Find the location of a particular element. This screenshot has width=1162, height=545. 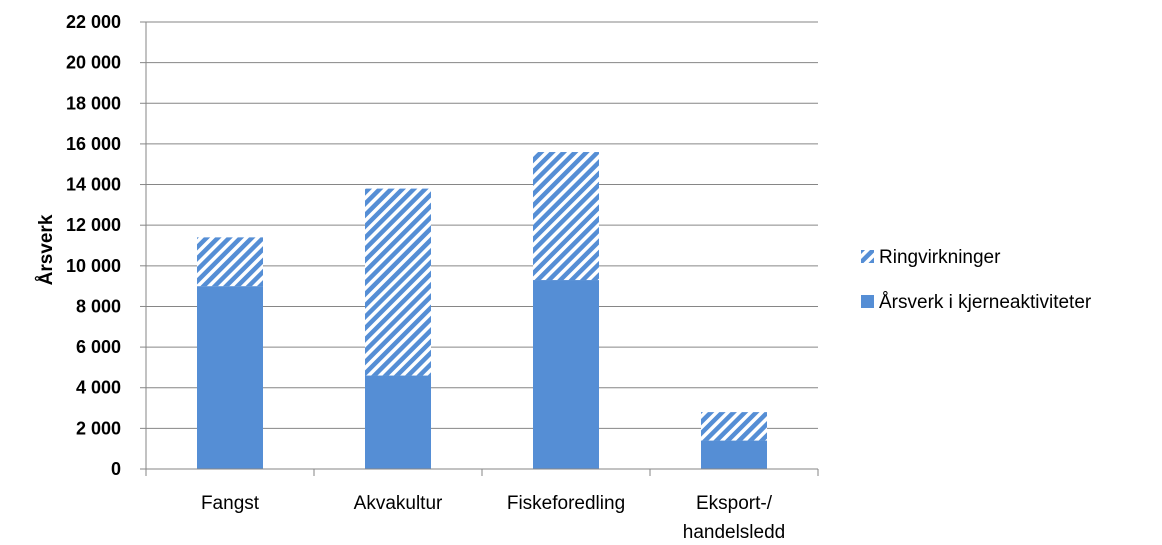

y-tick-label: 2 000 is located at coordinates (98, 428).